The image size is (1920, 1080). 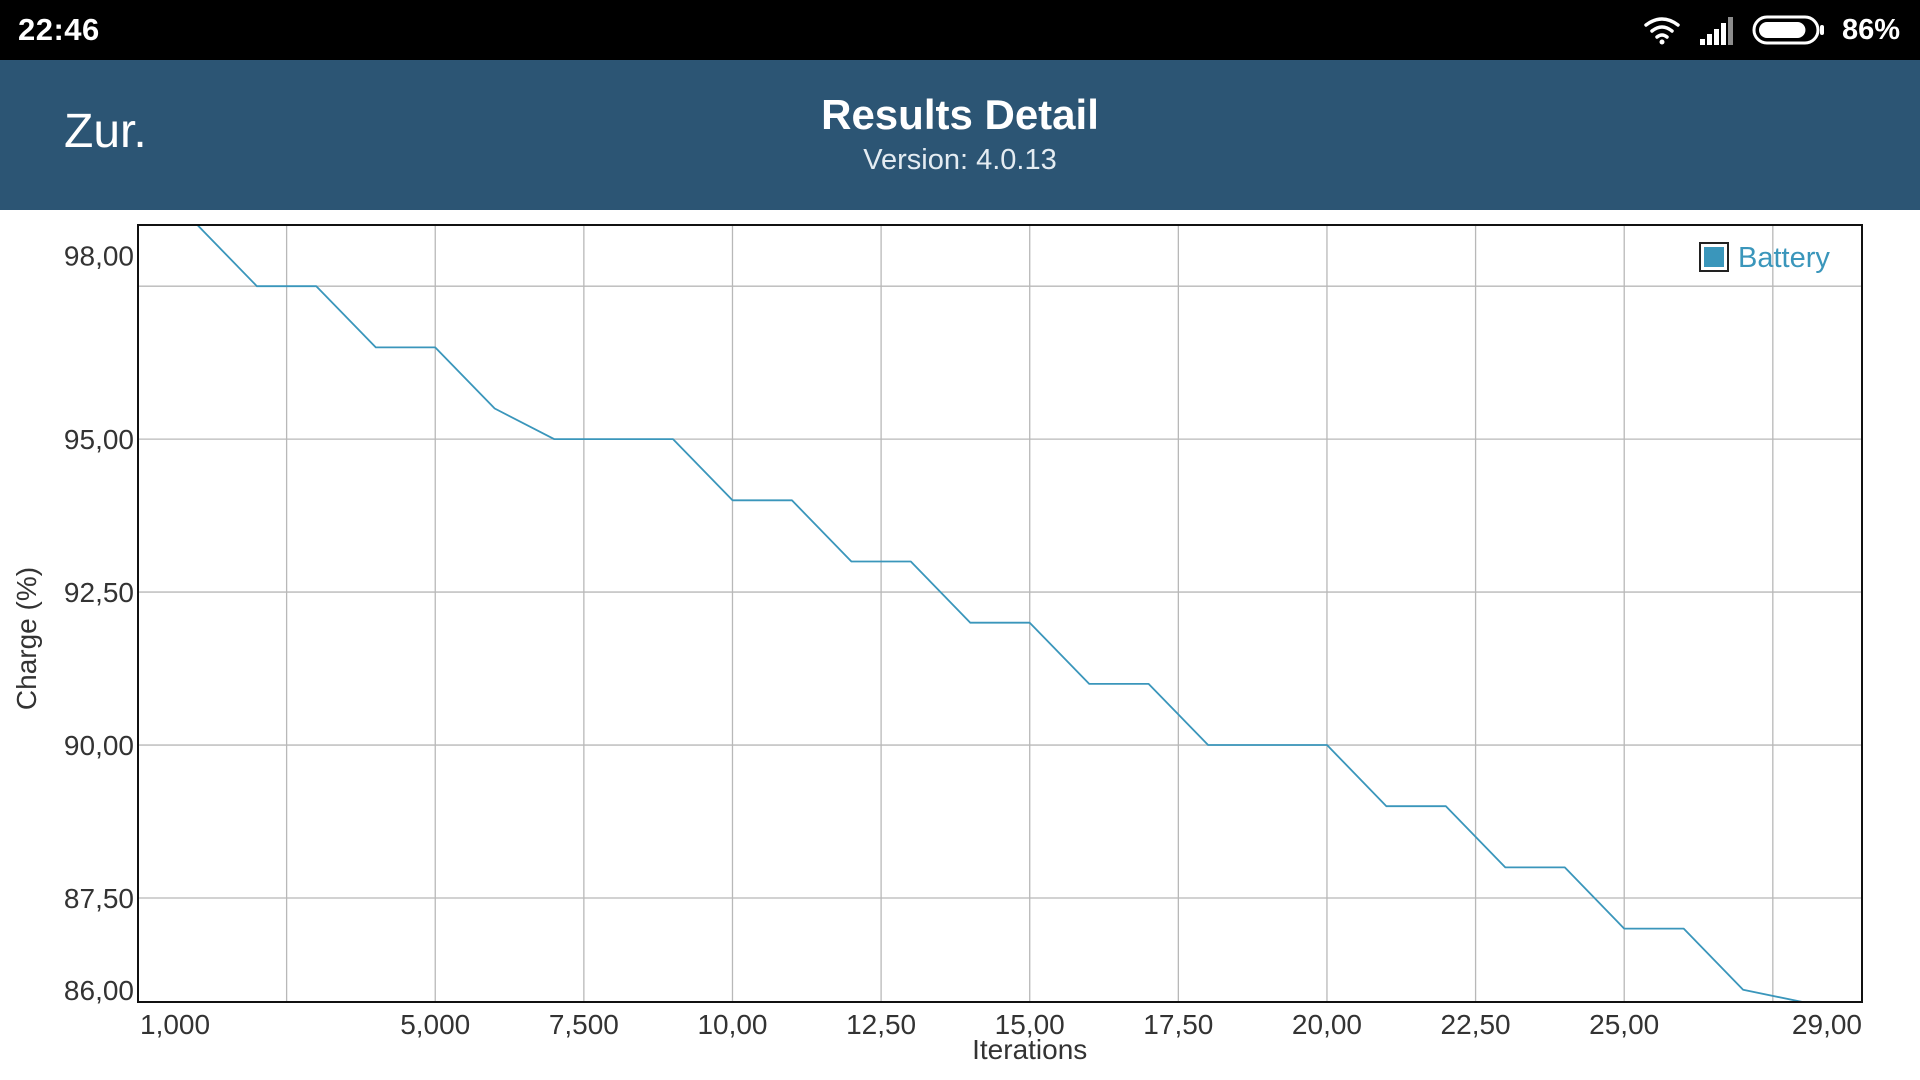 I want to click on status-icons: 86%, so click(x=1771, y=30).